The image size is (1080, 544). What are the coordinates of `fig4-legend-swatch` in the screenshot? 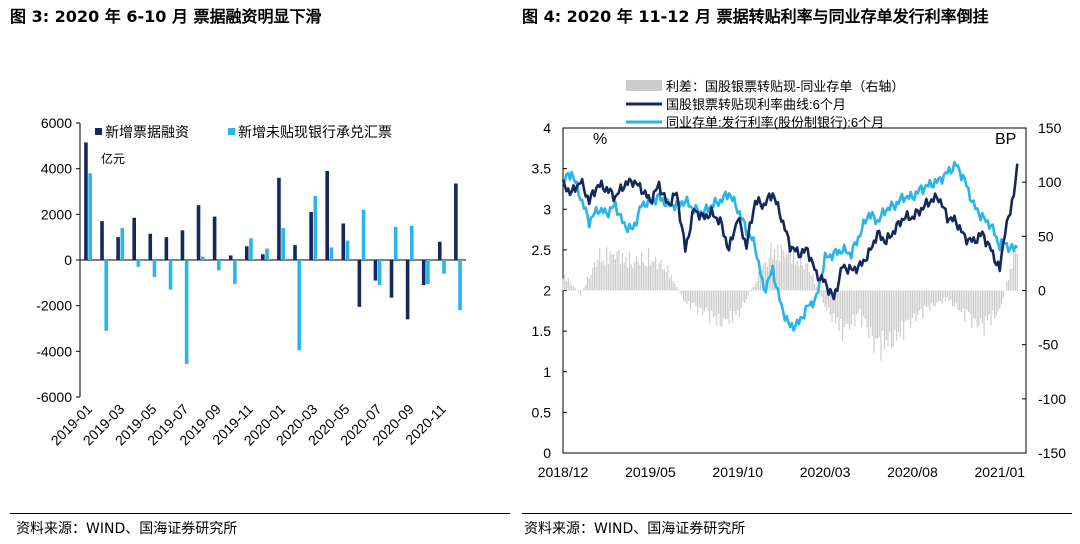 It's located at (644, 85).